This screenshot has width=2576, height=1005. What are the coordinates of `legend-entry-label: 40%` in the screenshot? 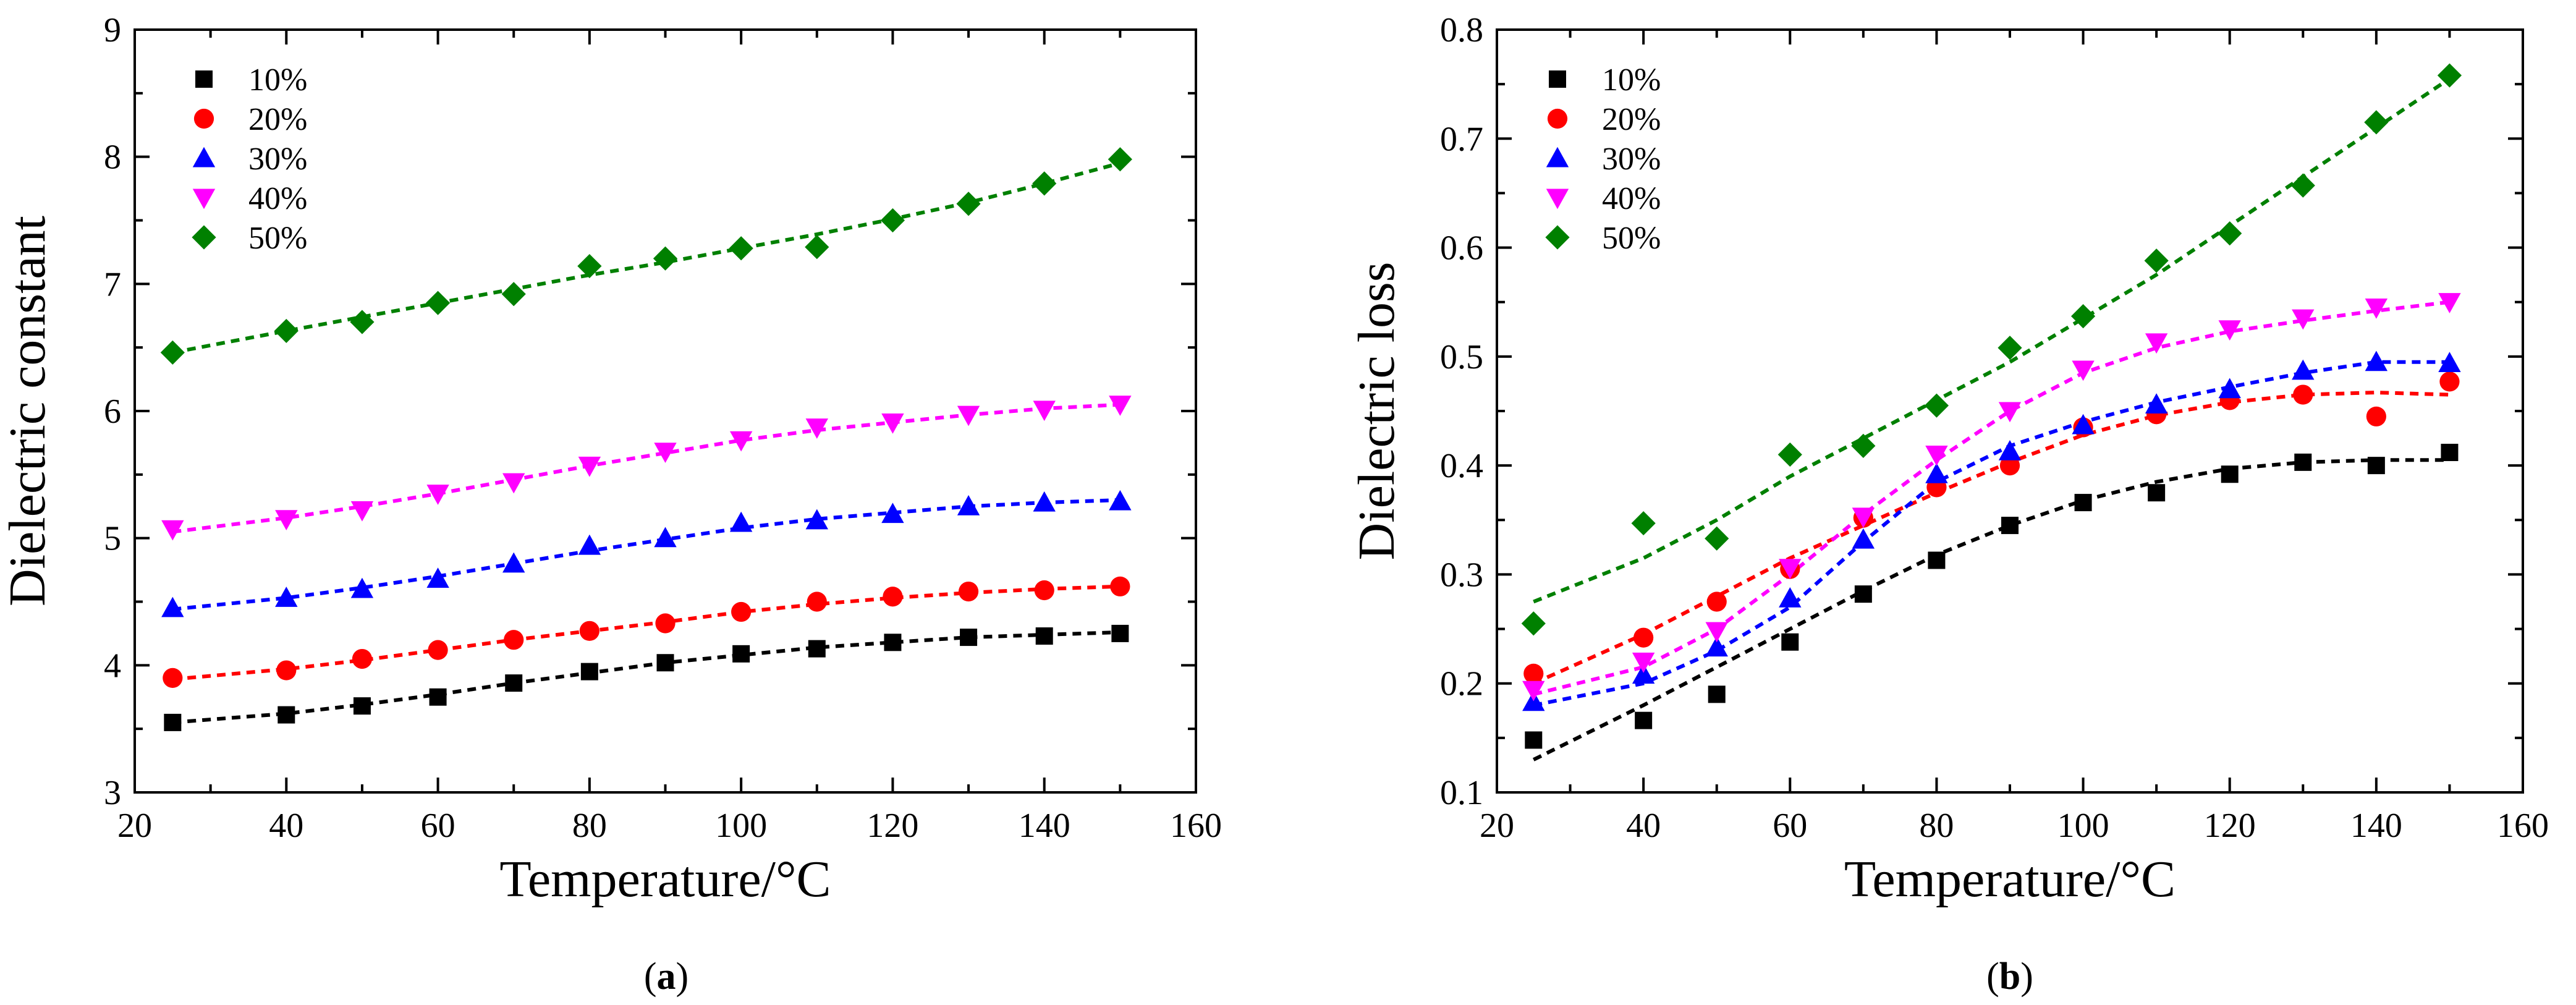 It's located at (1631, 198).